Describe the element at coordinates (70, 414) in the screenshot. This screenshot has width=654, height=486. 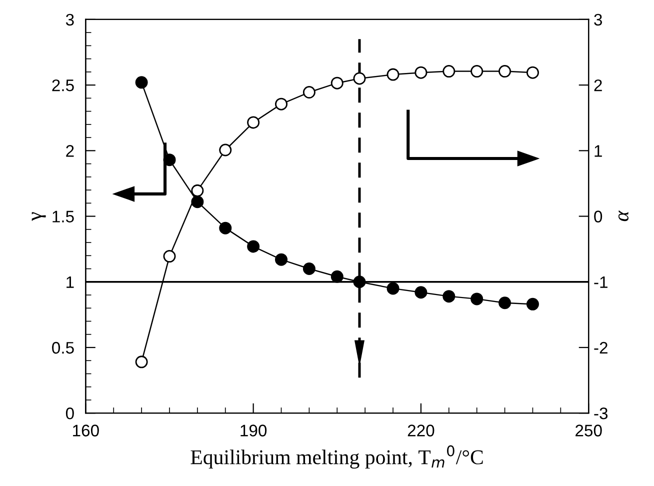
I see `y-tick-label: 0` at that location.